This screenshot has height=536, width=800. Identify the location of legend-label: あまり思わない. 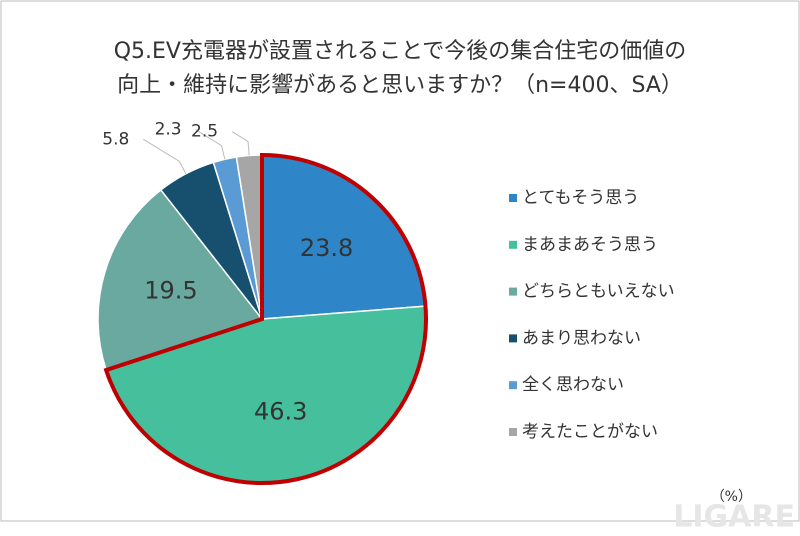
(581, 338).